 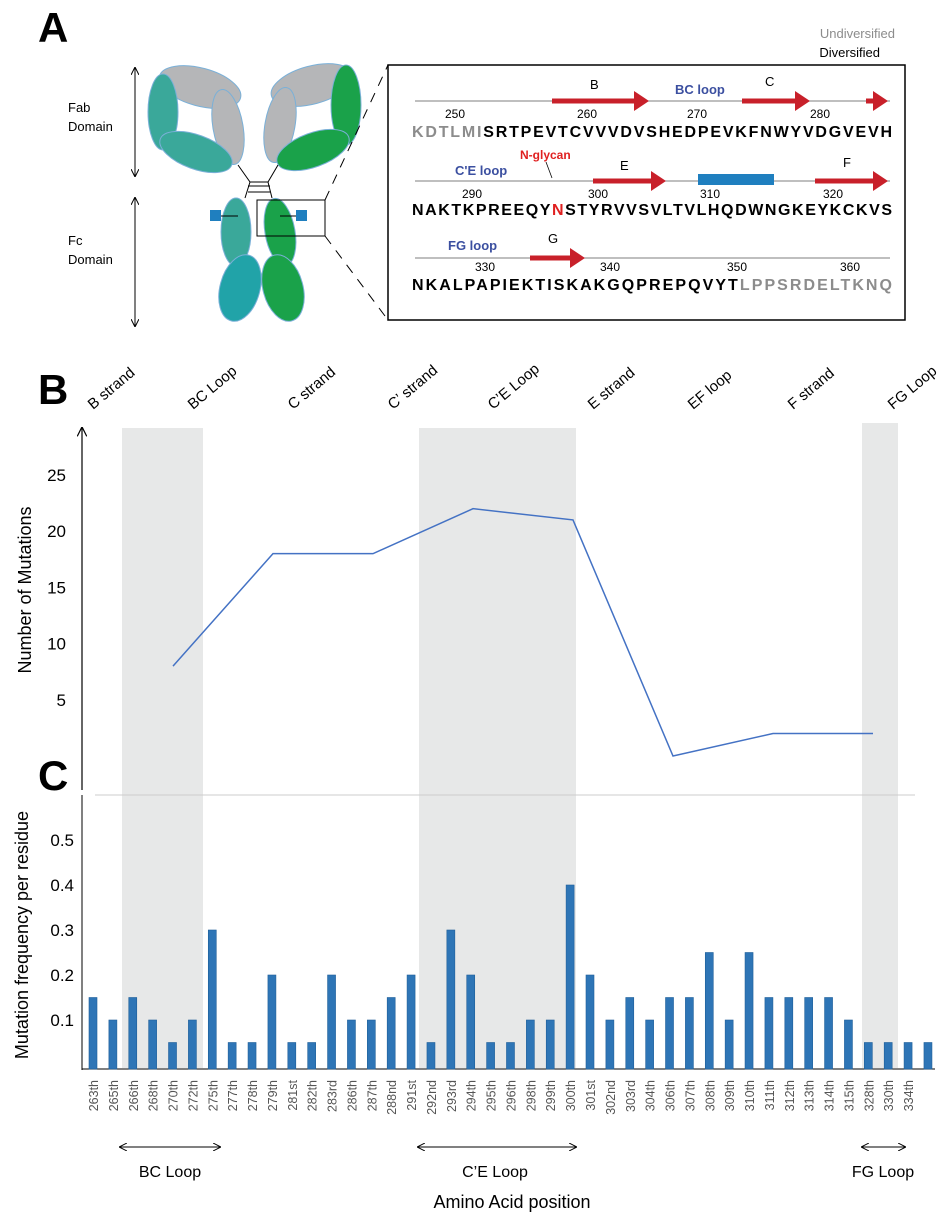 What do you see at coordinates (56, 644) in the screenshot?
I see `y-tick-label: 10` at bounding box center [56, 644].